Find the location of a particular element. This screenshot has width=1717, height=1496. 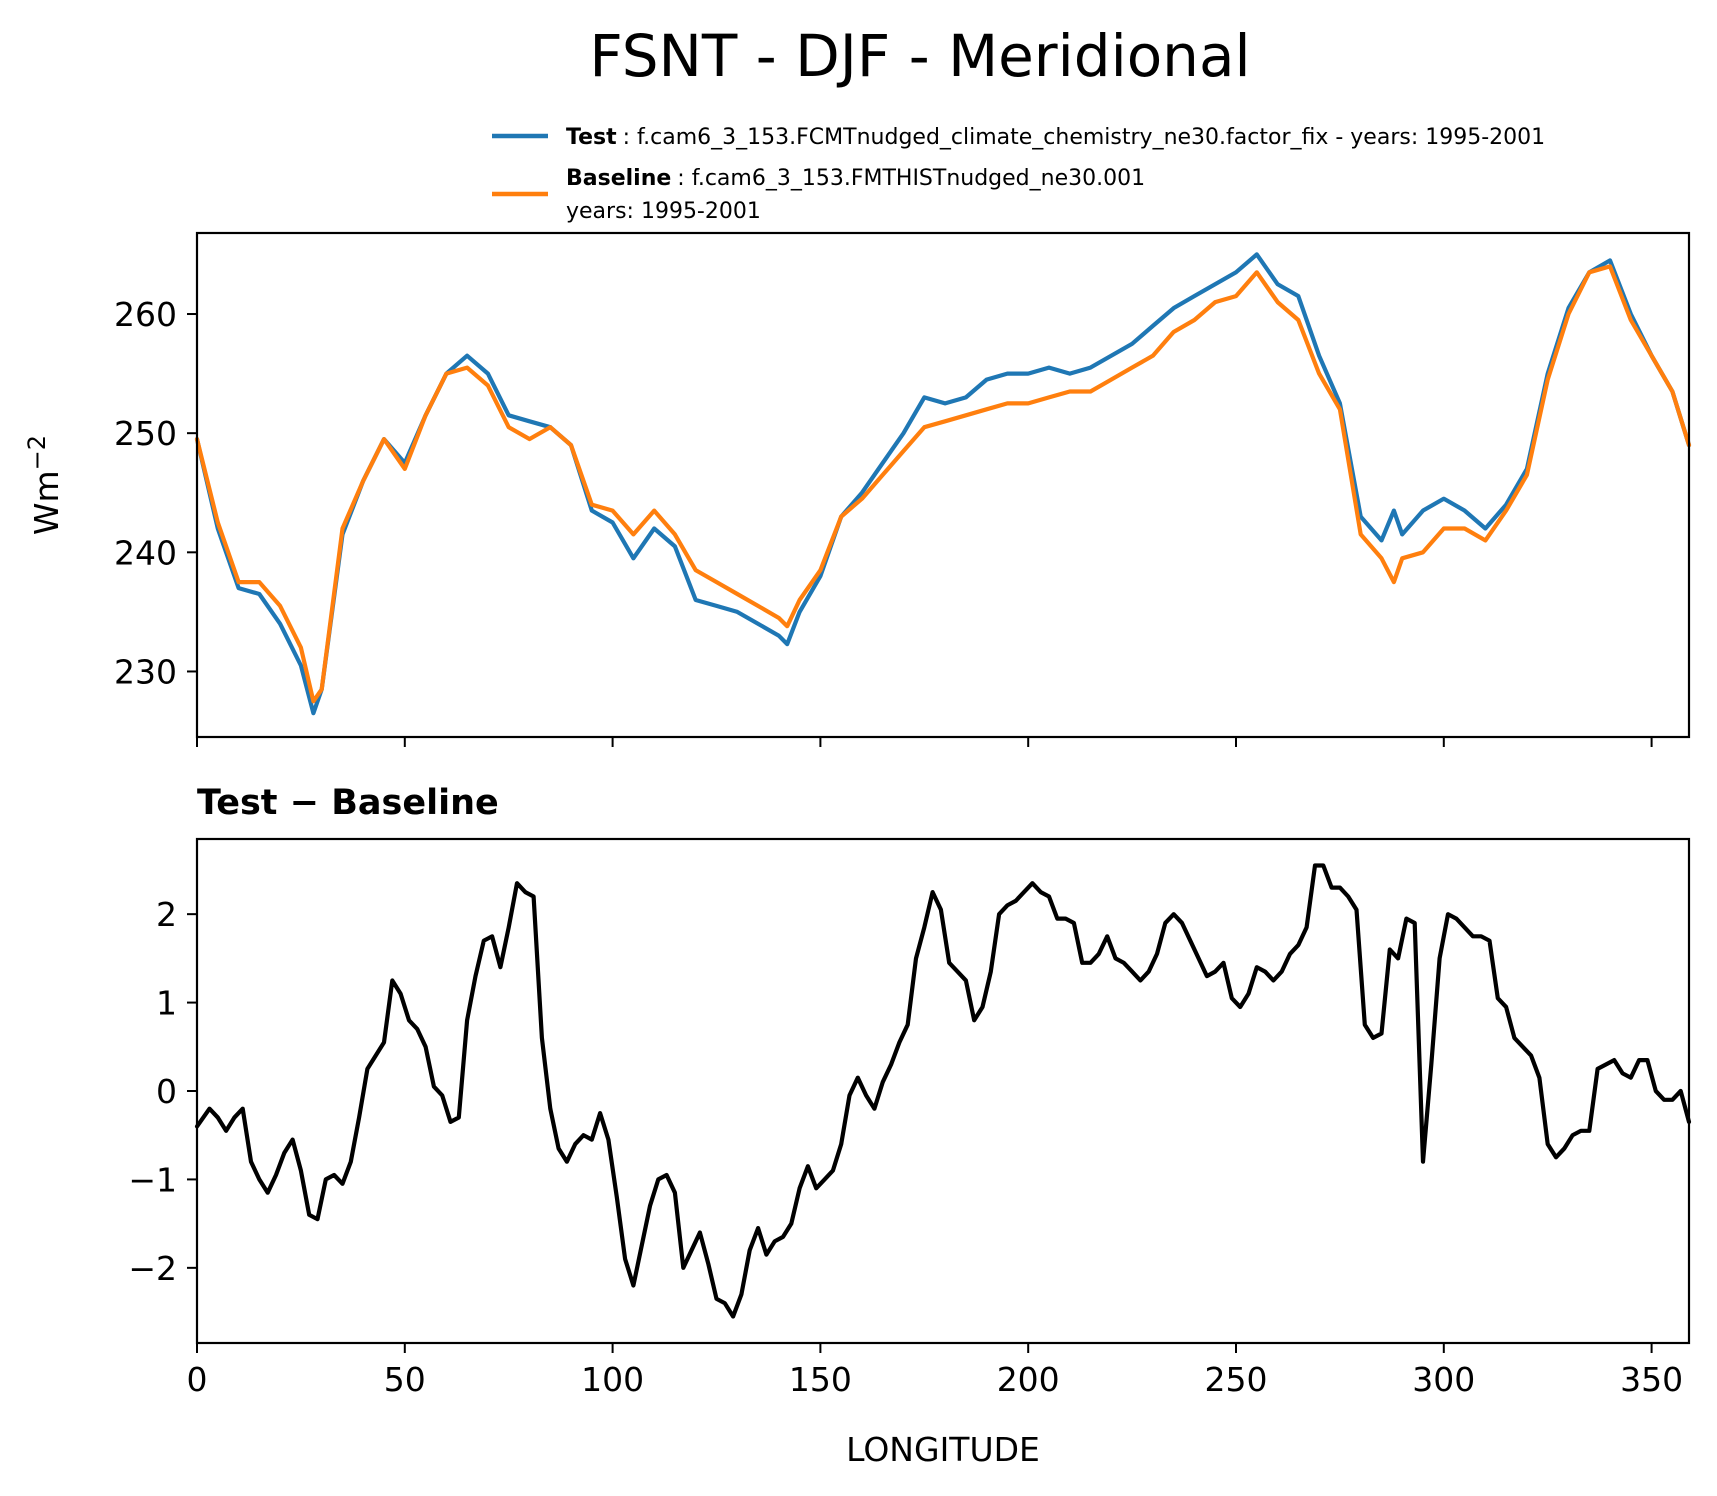

bottom-subplot-title: Test − Baseline is located at coordinates (348, 803).